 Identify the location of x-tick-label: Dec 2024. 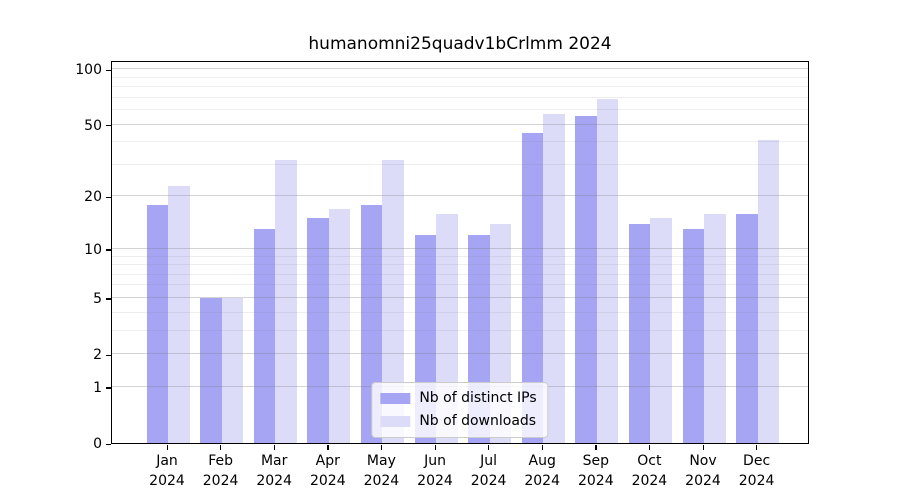
(756, 471).